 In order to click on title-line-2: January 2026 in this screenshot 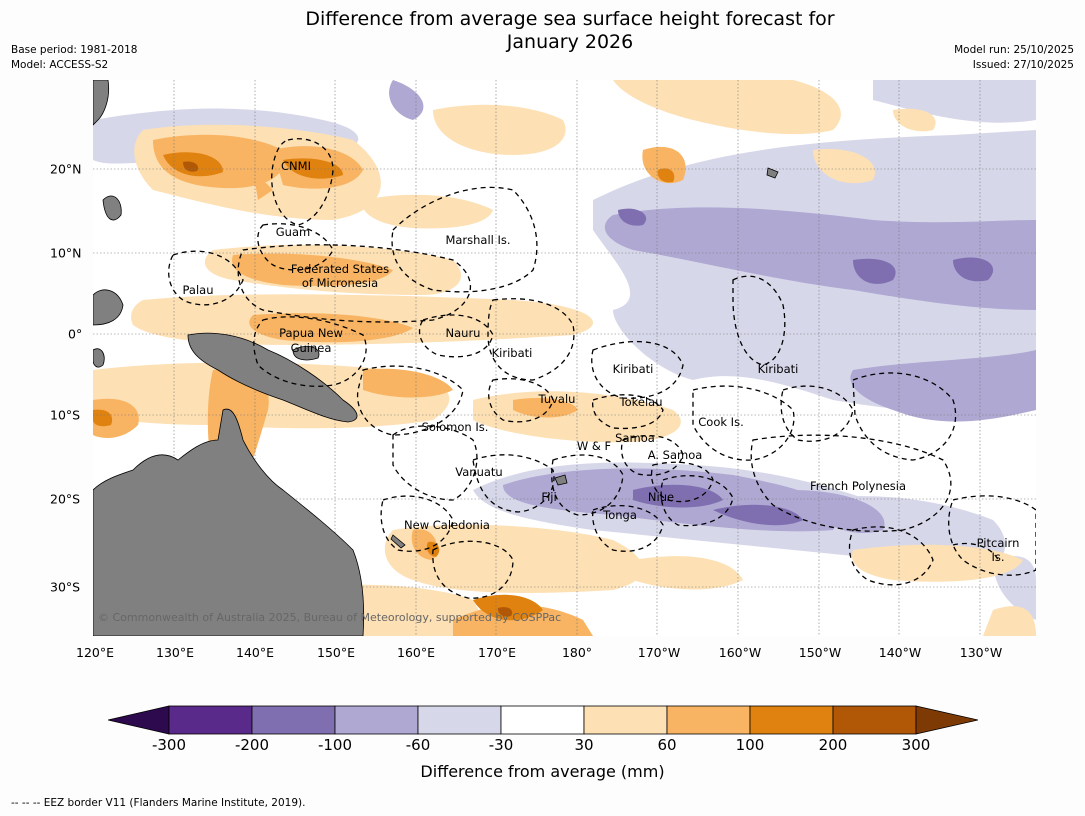, I will do `click(570, 42)`.